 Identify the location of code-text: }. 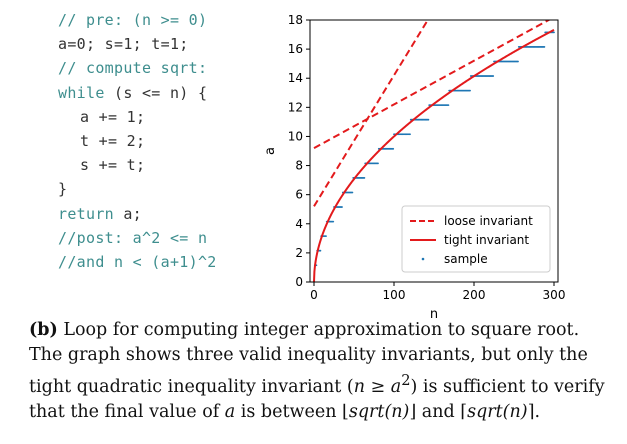
(63, 189).